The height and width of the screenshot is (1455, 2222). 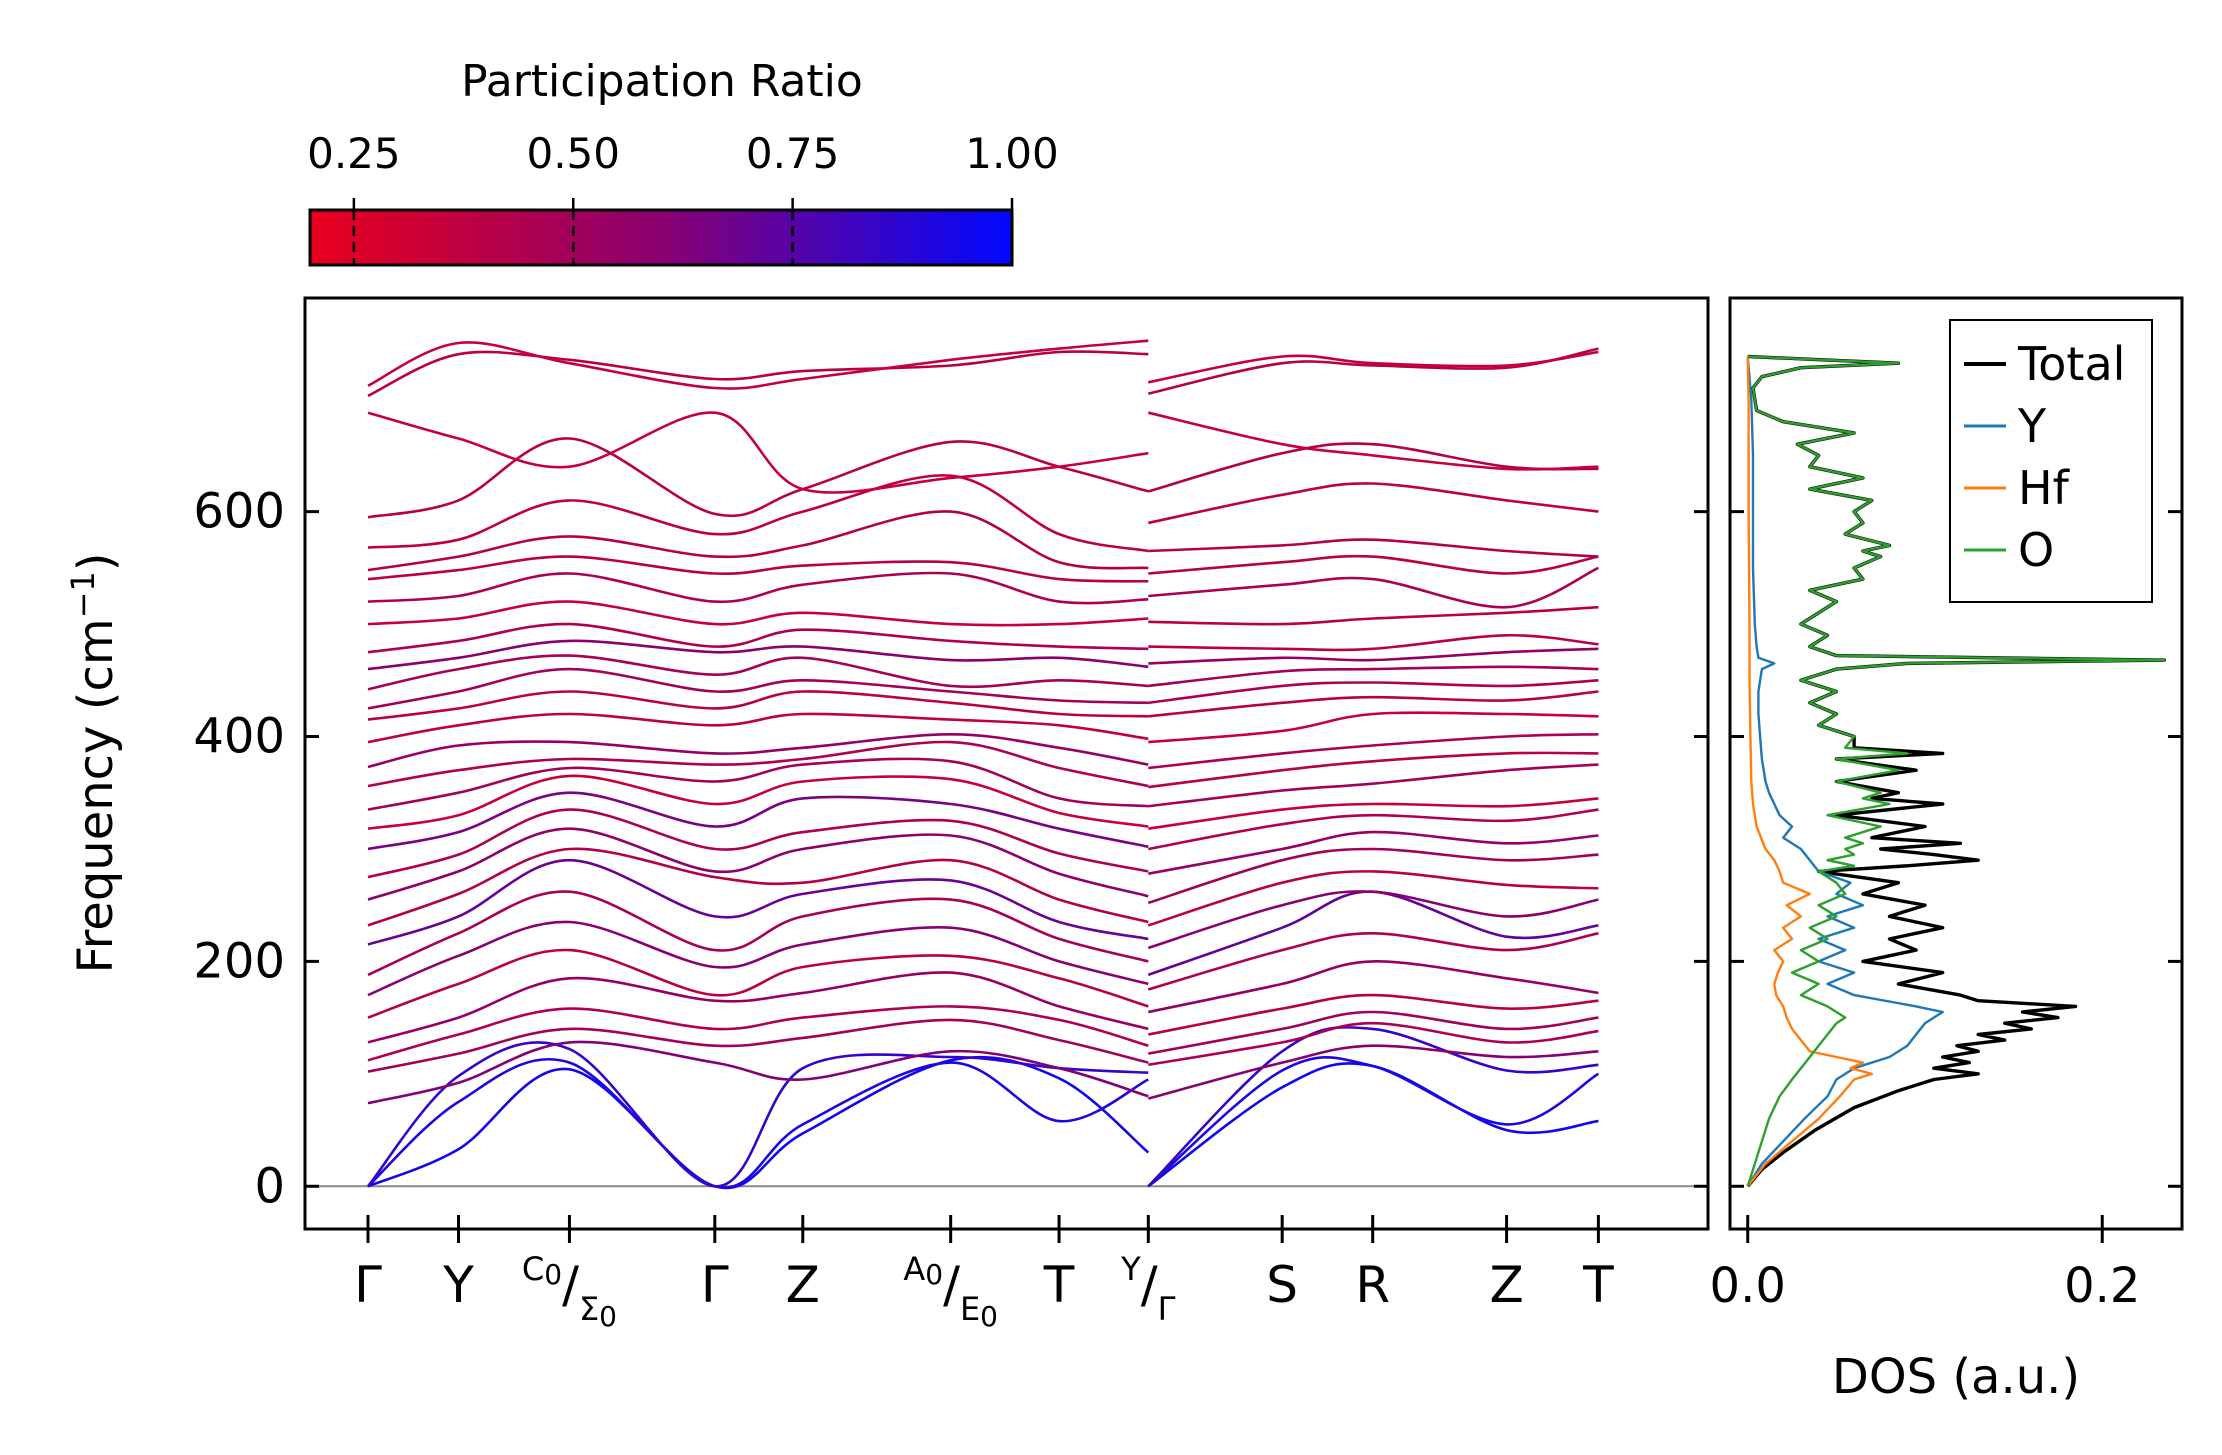 I want to click on k-point-label: R, so click(x=1372, y=1285).